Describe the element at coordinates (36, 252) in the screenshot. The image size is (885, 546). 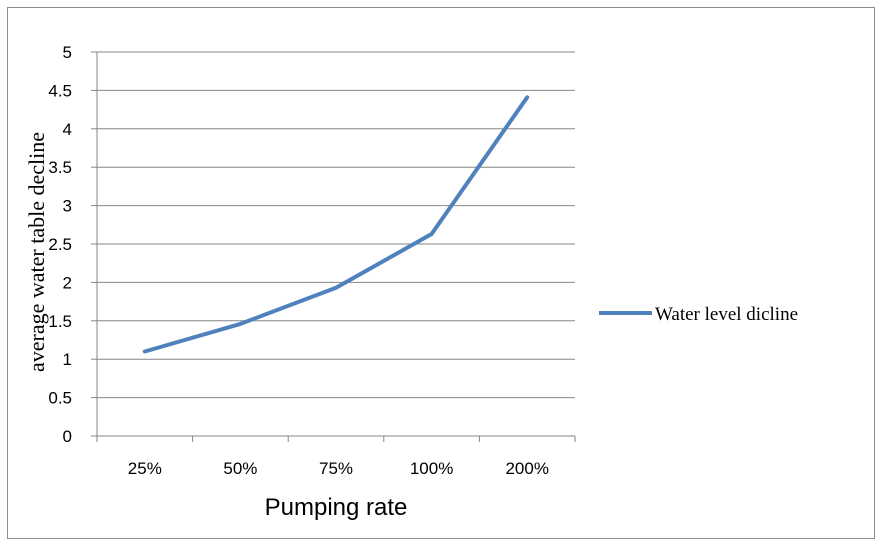
I see `y-axis-title: average water table decline` at that location.